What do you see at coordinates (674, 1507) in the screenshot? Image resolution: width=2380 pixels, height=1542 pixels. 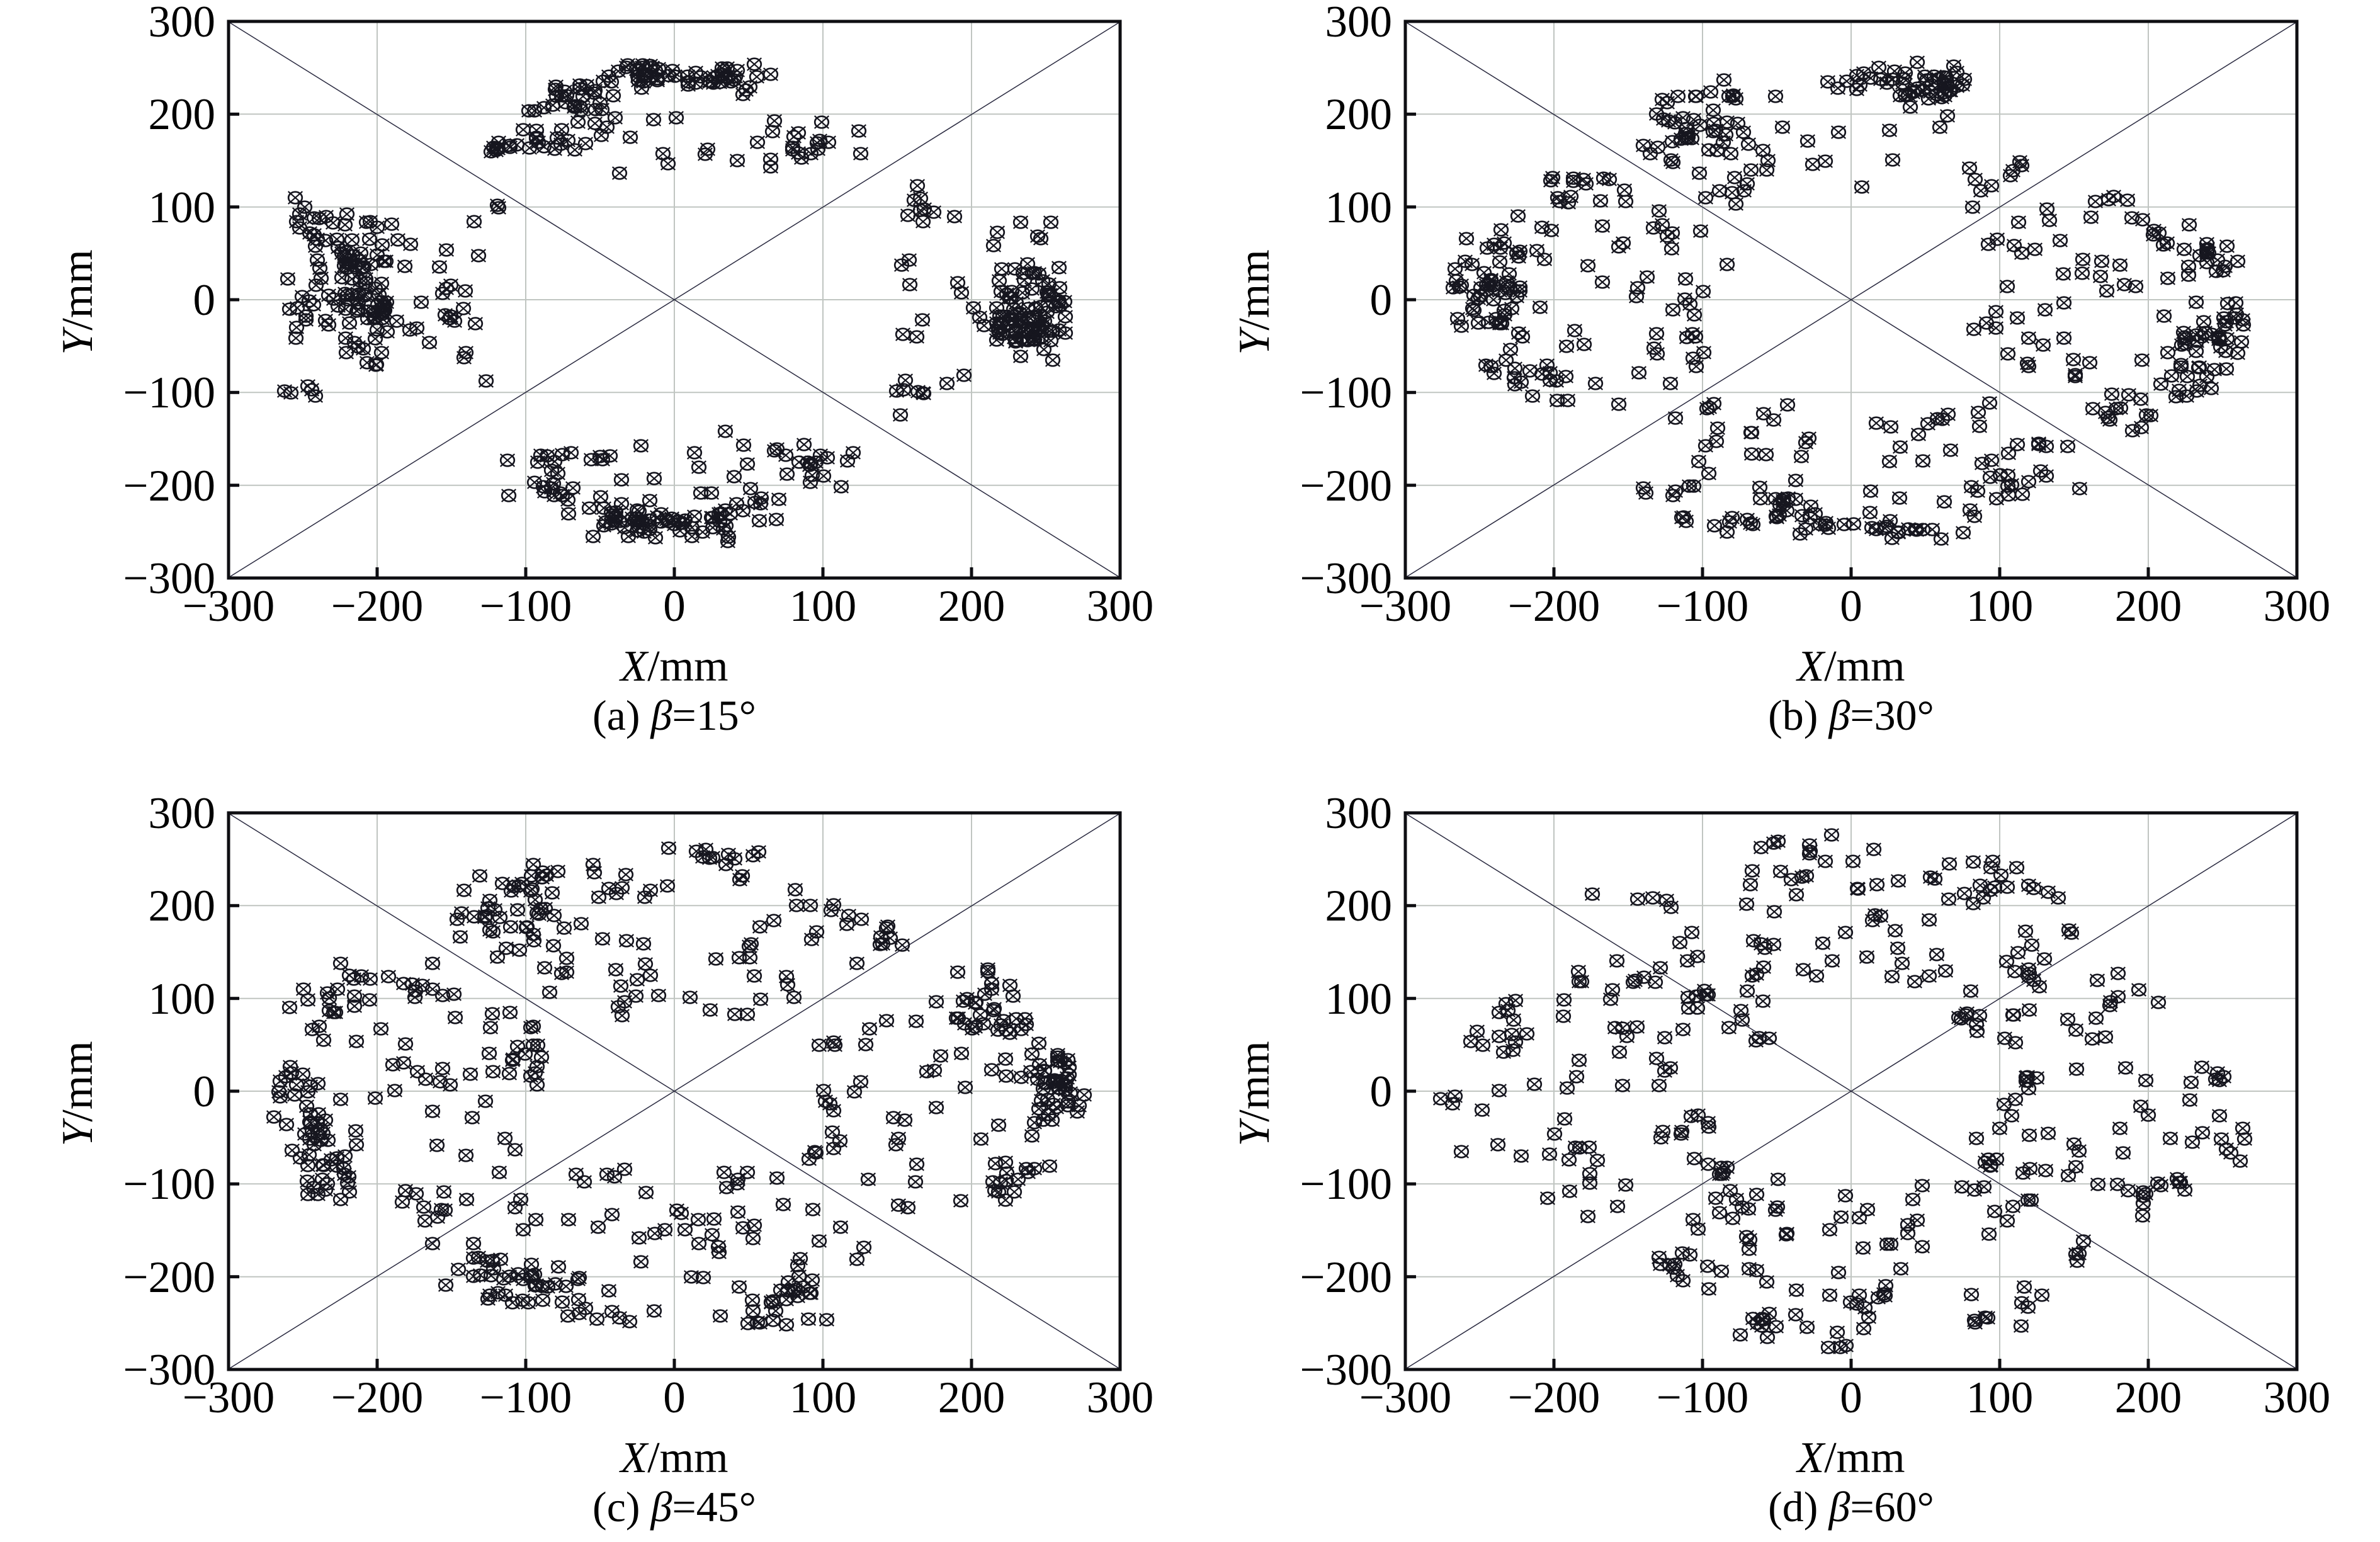 I see `svg-text: (c) β=45°` at bounding box center [674, 1507].